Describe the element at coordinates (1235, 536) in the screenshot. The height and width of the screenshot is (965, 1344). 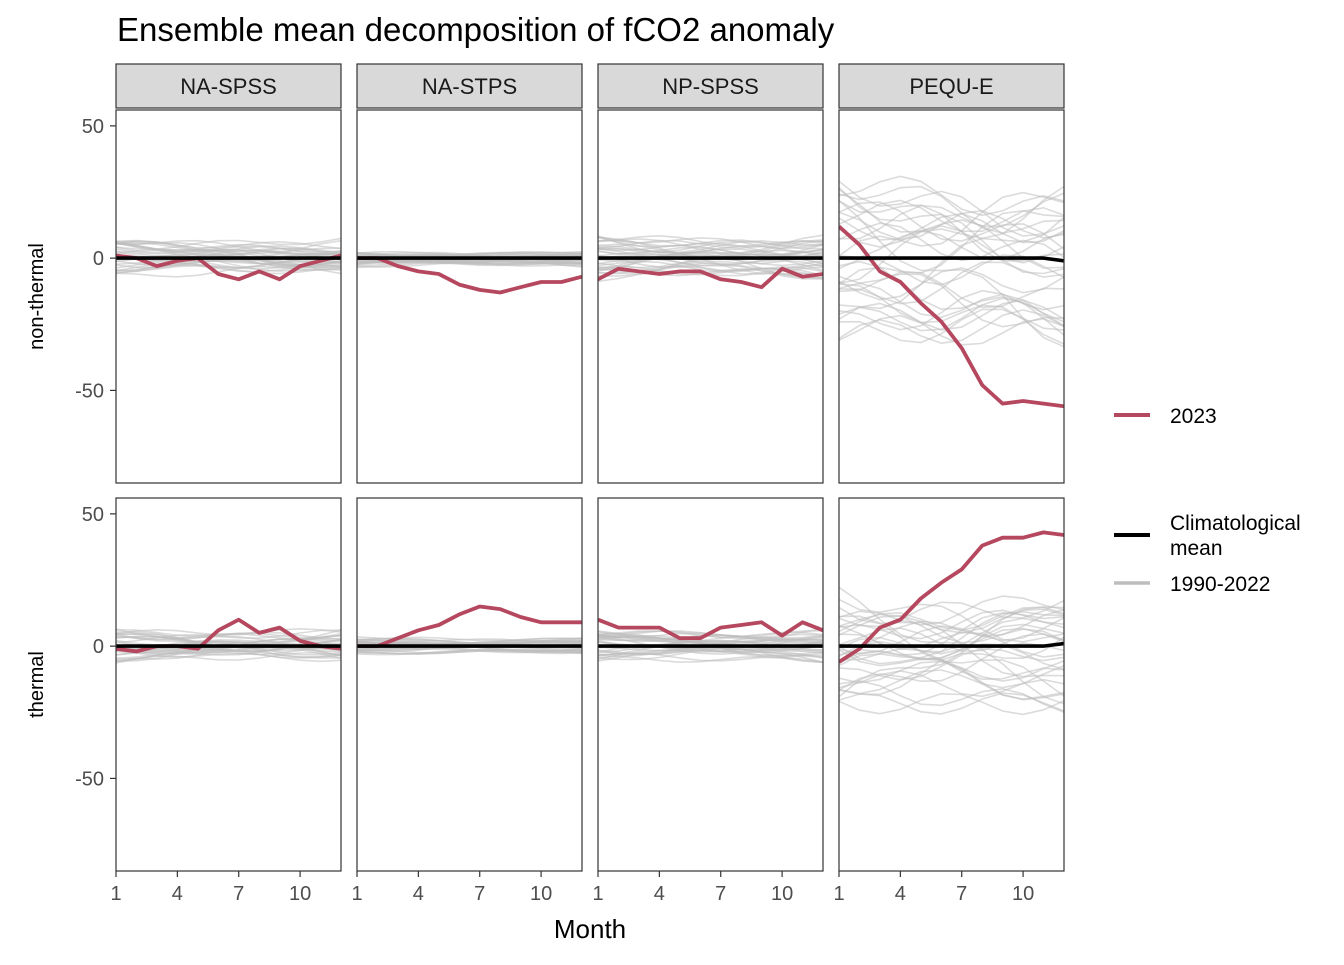
I see `legend-label: Climatological mean` at that location.